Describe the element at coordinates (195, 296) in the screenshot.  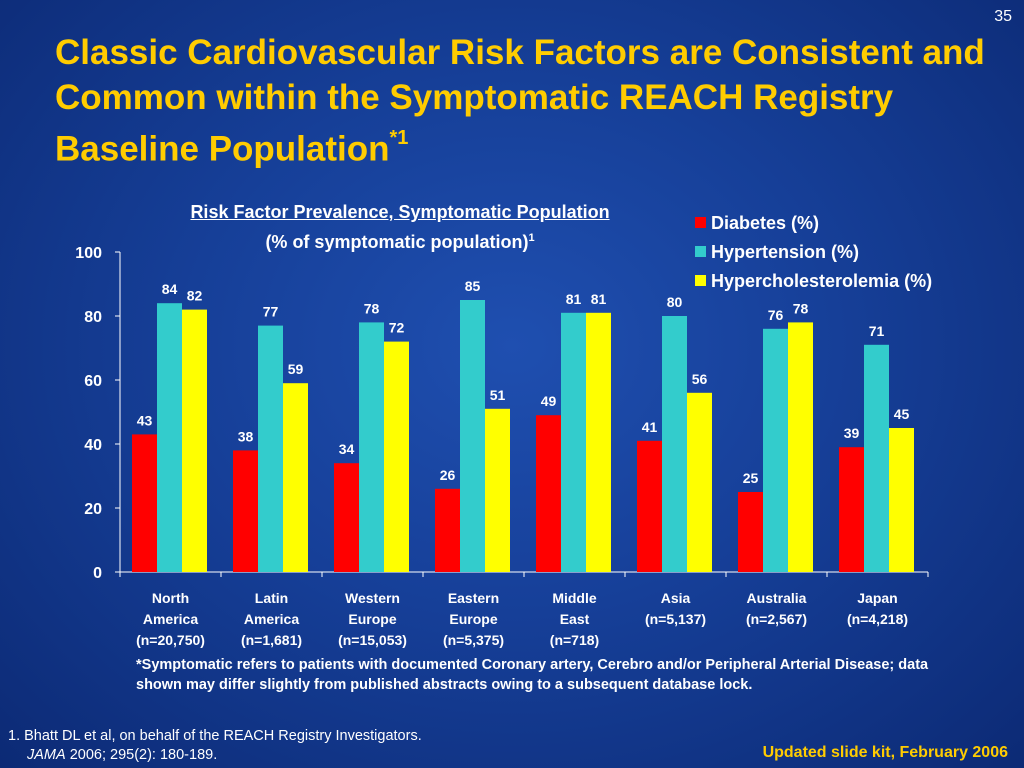
I see `data-label: 82` at that location.